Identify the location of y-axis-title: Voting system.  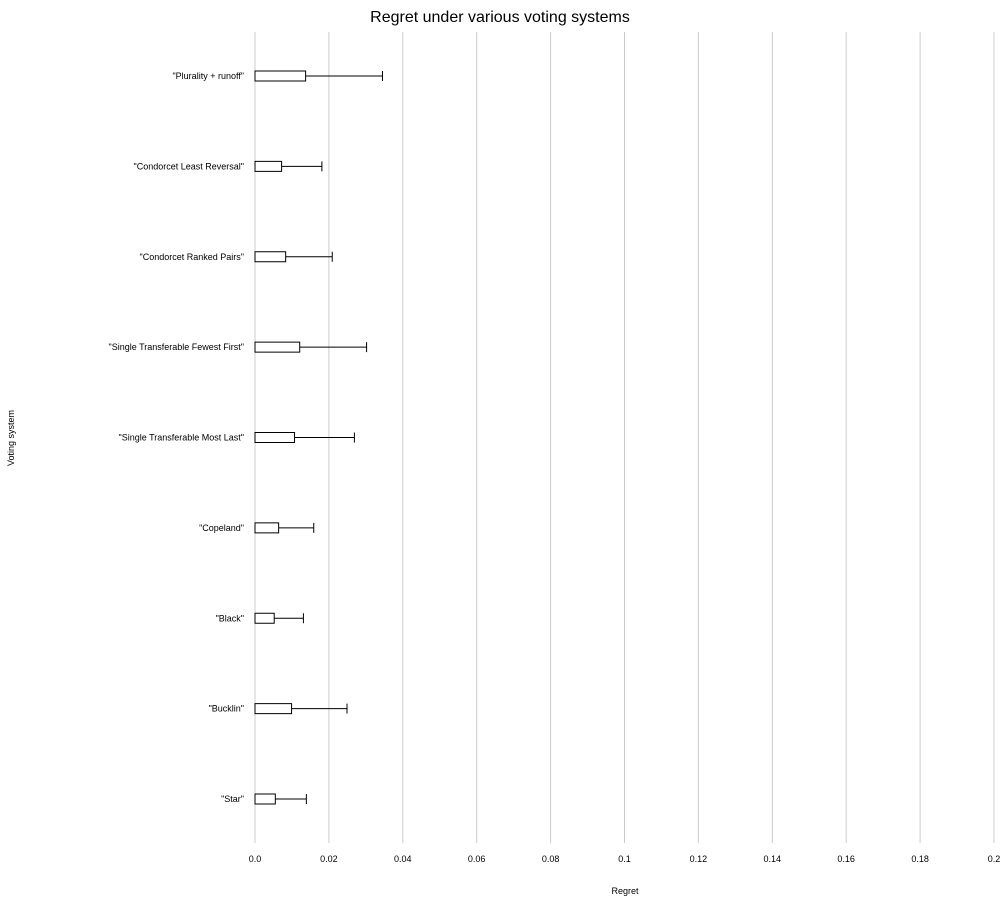
(11, 438).